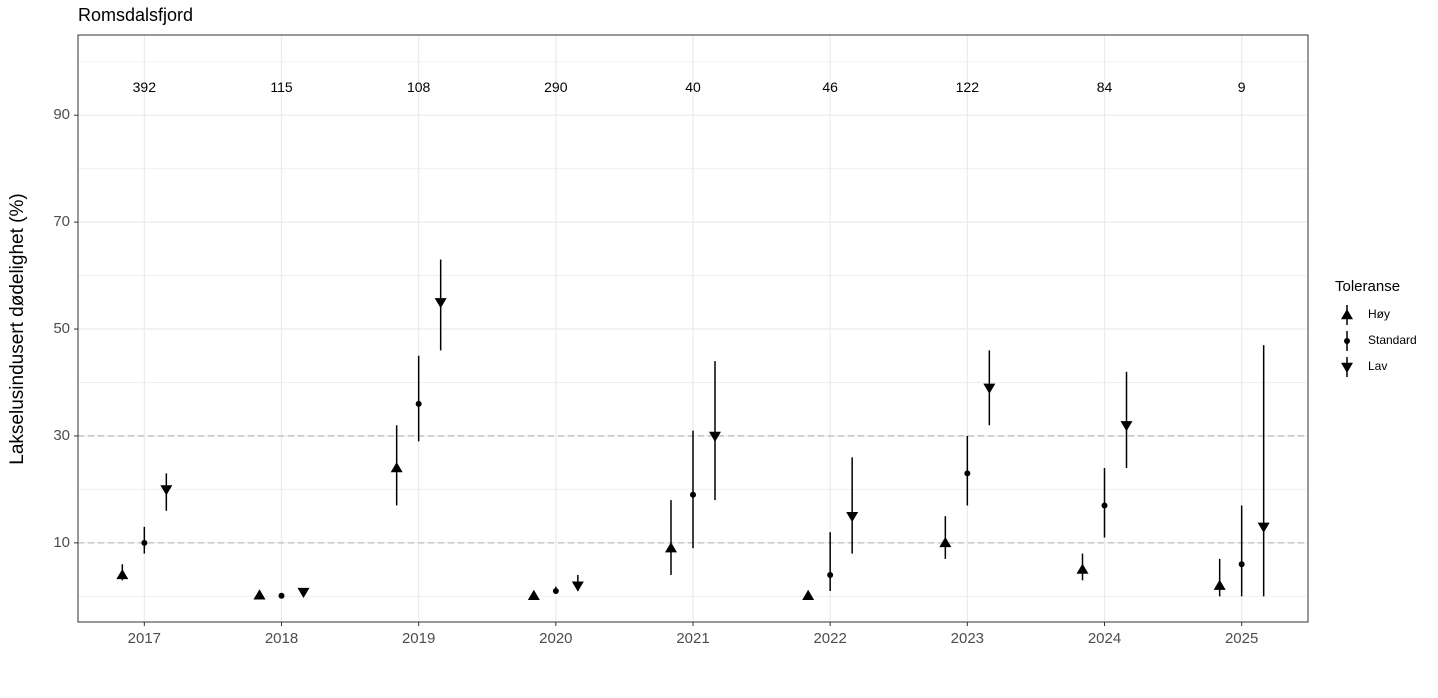 Image resolution: width=1438 pixels, height=698 pixels. I want to click on legend-label: Lav, so click(1377, 366).